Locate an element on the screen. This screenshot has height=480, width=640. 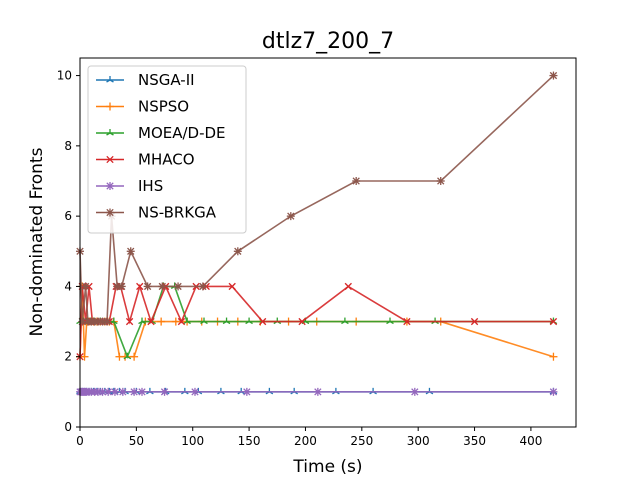
x-tick-label: 400 is located at coordinates (530, 441).